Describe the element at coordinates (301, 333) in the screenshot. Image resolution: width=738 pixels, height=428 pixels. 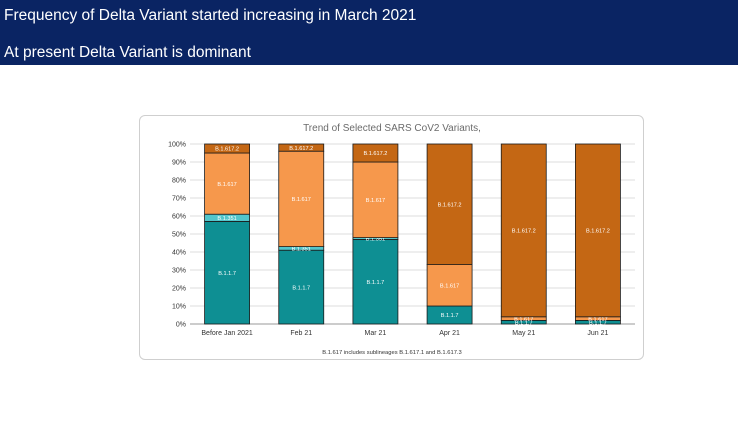
I see `x-tick-label: Feb 21` at that location.